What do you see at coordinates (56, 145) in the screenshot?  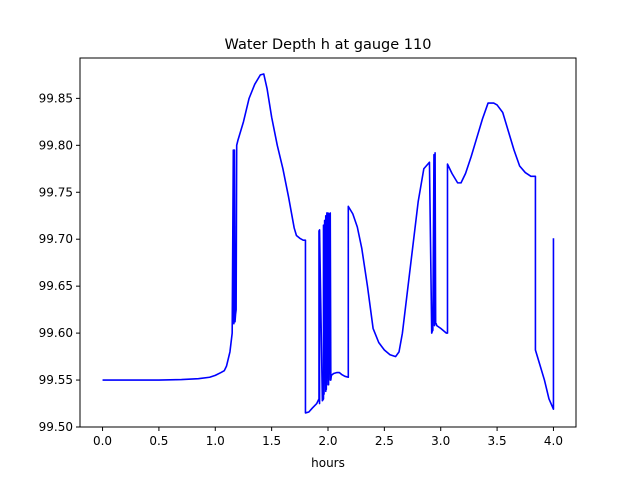 I see `y-tick-label: 99.80` at bounding box center [56, 145].